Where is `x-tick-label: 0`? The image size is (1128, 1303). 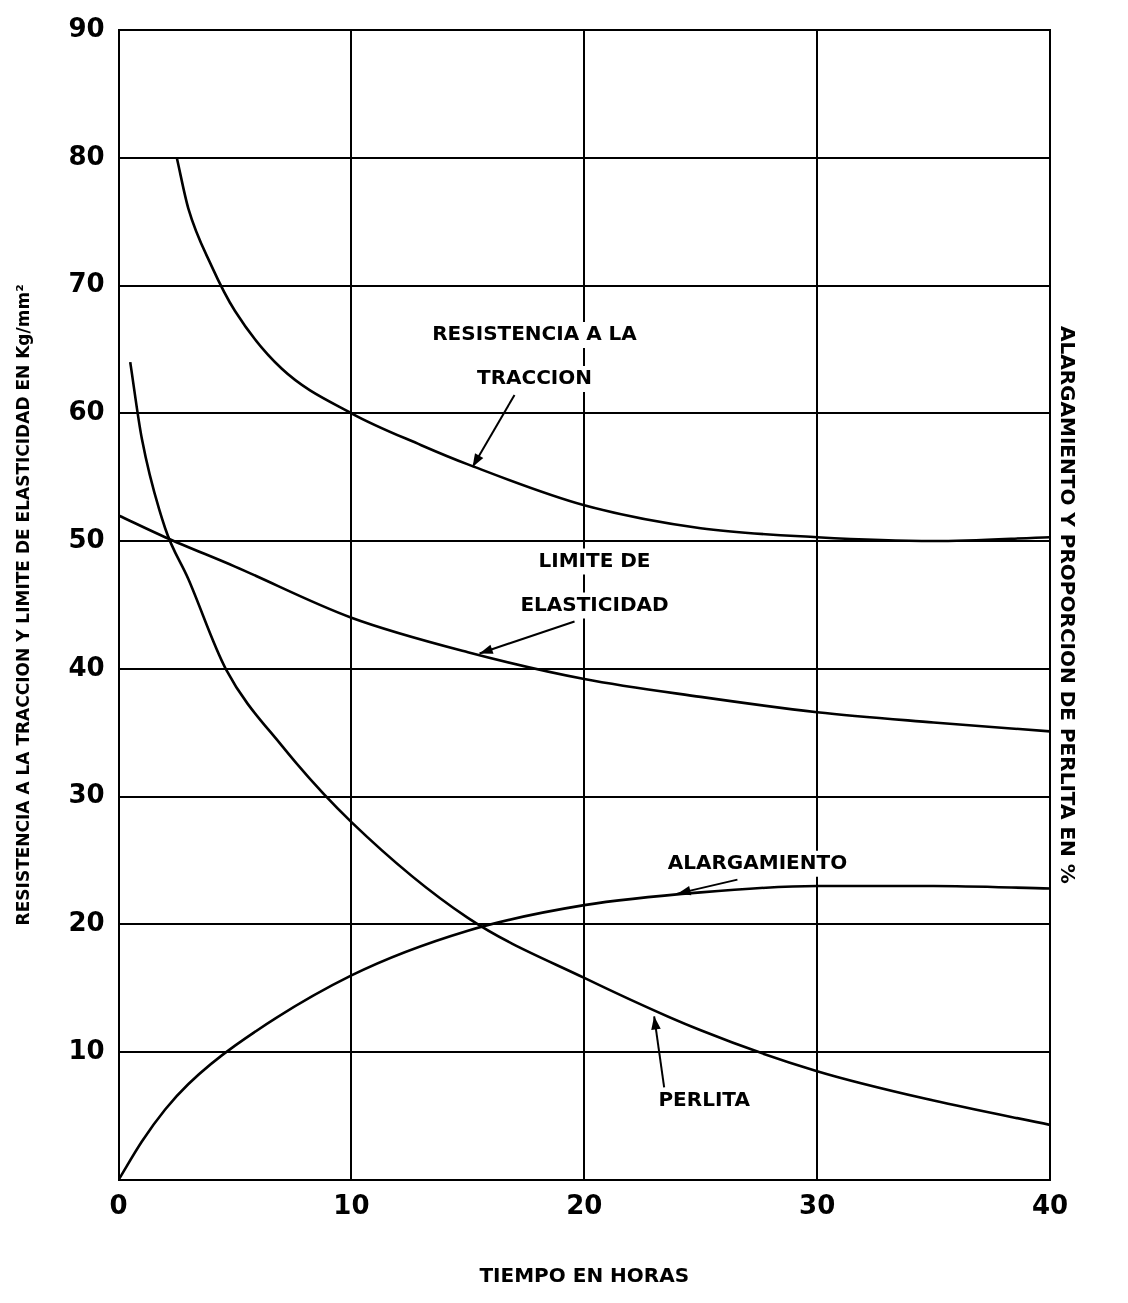 x-tick-label: 0 is located at coordinates (118, 1205).